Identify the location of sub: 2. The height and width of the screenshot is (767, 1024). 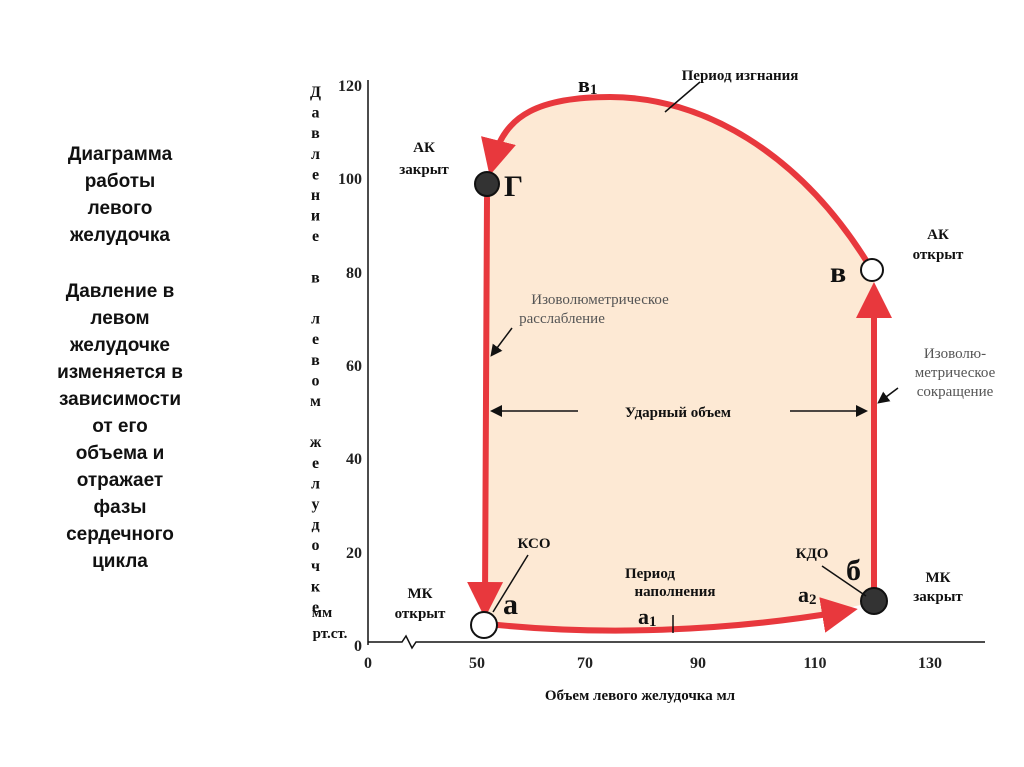
(813, 600).